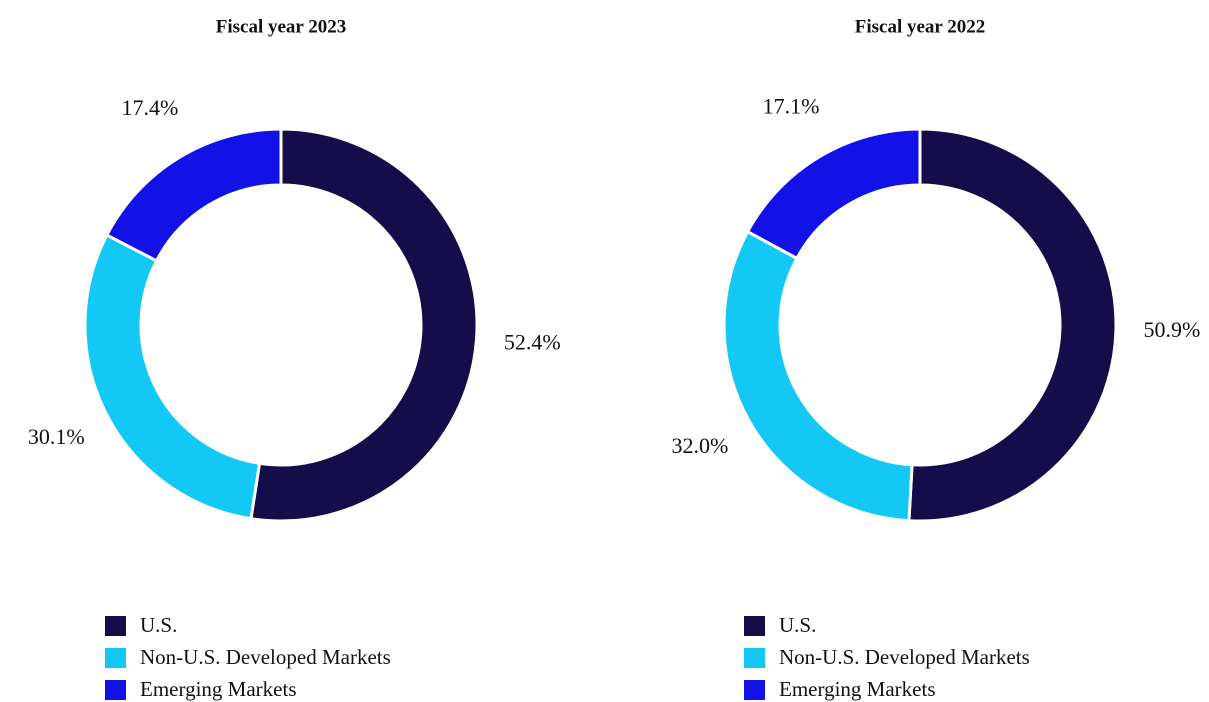 The width and height of the screenshot is (1209, 702). I want to click on data-label: 17.4%, so click(149, 107).